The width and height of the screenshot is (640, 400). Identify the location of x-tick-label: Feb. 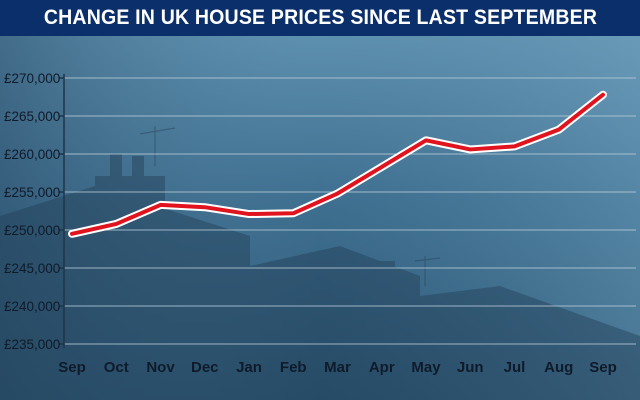
(293, 367).